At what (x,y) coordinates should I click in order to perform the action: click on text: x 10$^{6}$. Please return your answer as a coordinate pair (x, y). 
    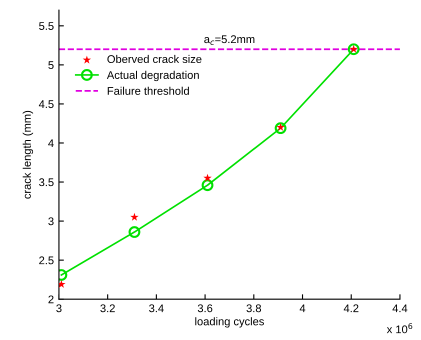
    Looking at the image, I should click on (399, 328).